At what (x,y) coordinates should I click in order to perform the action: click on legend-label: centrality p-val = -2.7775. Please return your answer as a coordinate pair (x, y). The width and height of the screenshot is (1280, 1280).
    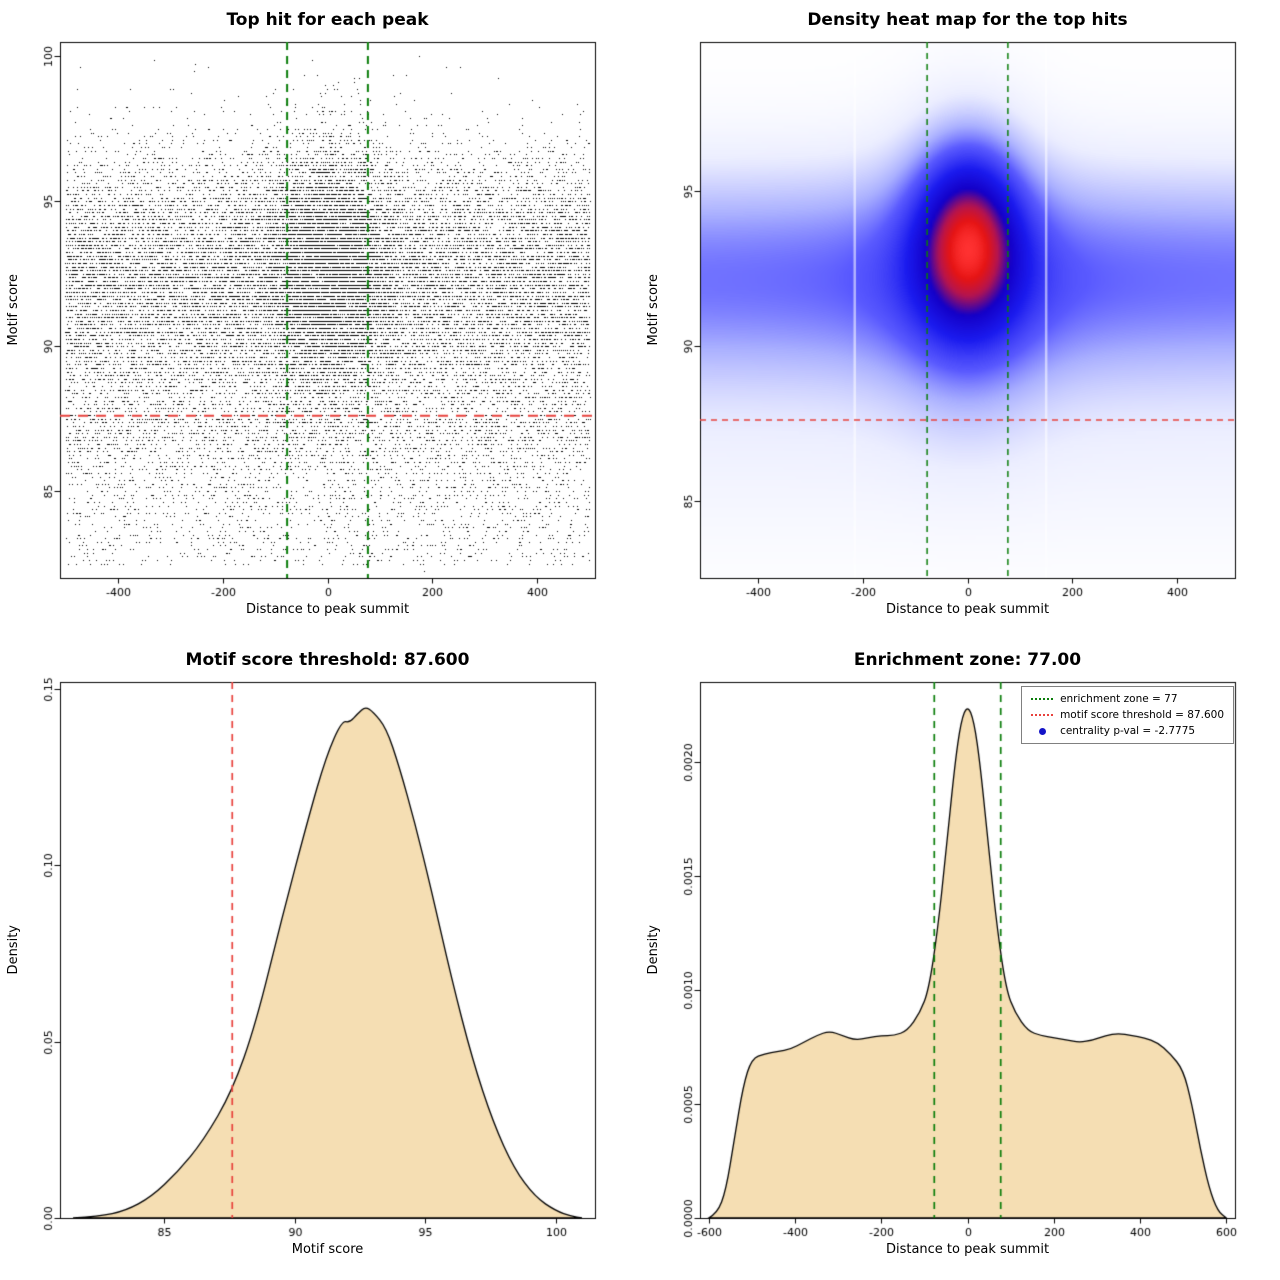
    Looking at the image, I should click on (1128, 731).